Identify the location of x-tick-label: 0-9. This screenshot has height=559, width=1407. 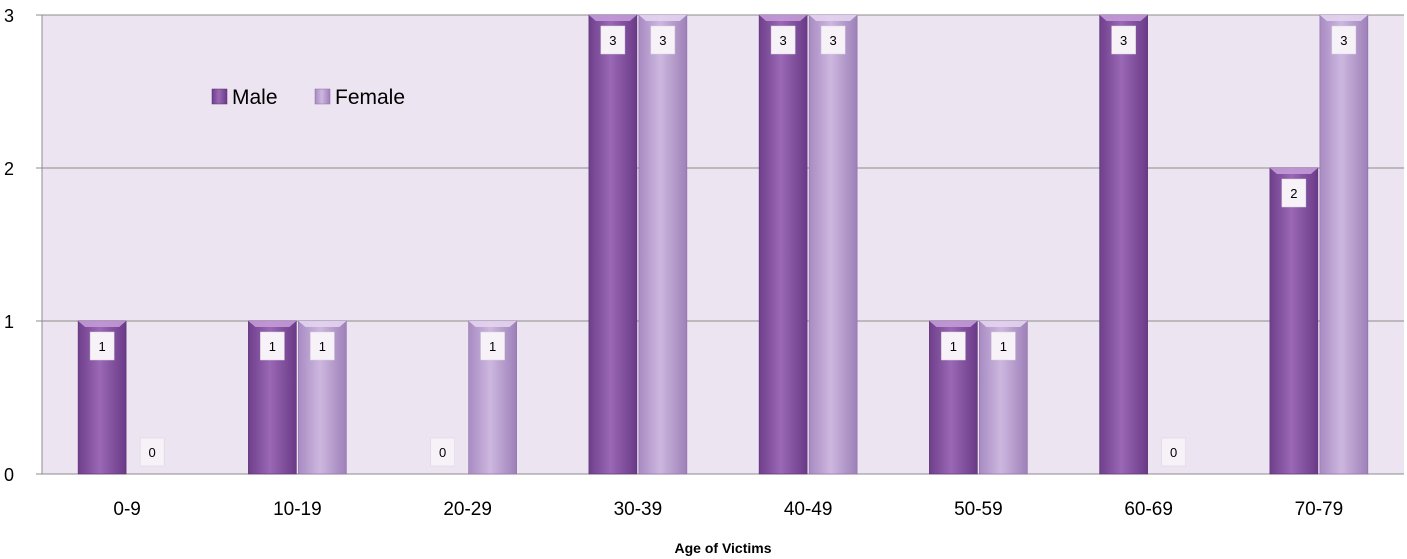
(126, 509).